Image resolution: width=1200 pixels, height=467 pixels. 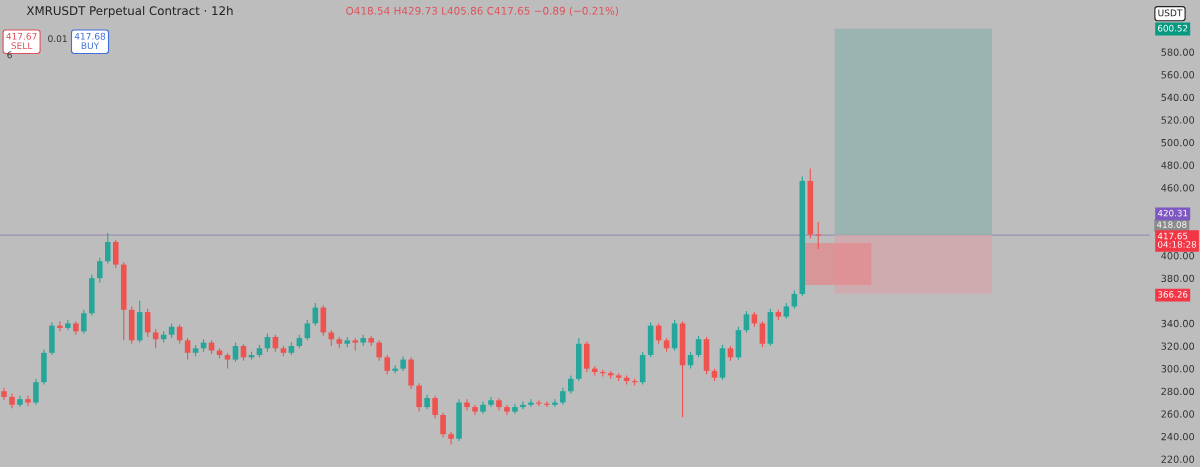 I want to click on y-tick-label: 460.00, so click(x=1178, y=188).